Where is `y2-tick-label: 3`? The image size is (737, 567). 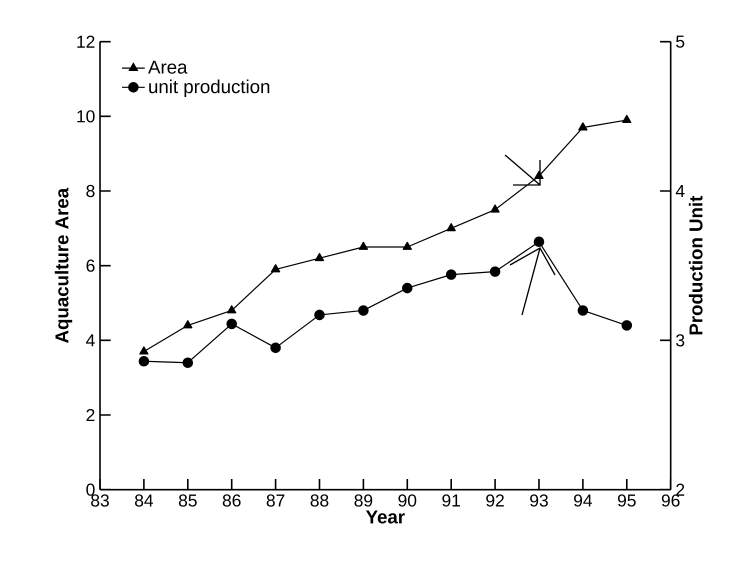
y2-tick-label: 3 is located at coordinates (680, 340).